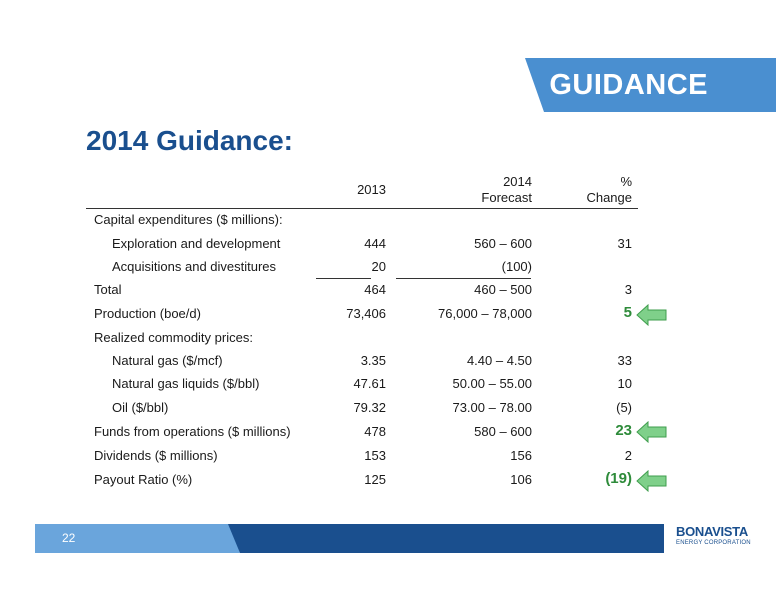 The image size is (776, 600). Describe the element at coordinates (503, 431) in the screenshot. I see `value-2014: 580 – 600` at that location.